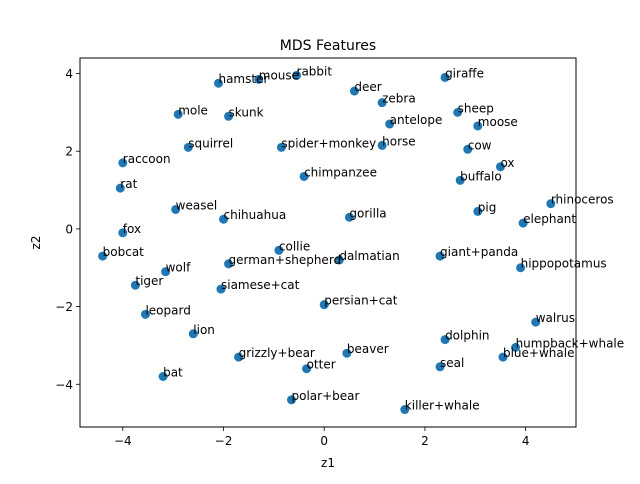 The height and width of the screenshot is (484, 640). I want to click on x-tick-label: −4, so click(123, 441).